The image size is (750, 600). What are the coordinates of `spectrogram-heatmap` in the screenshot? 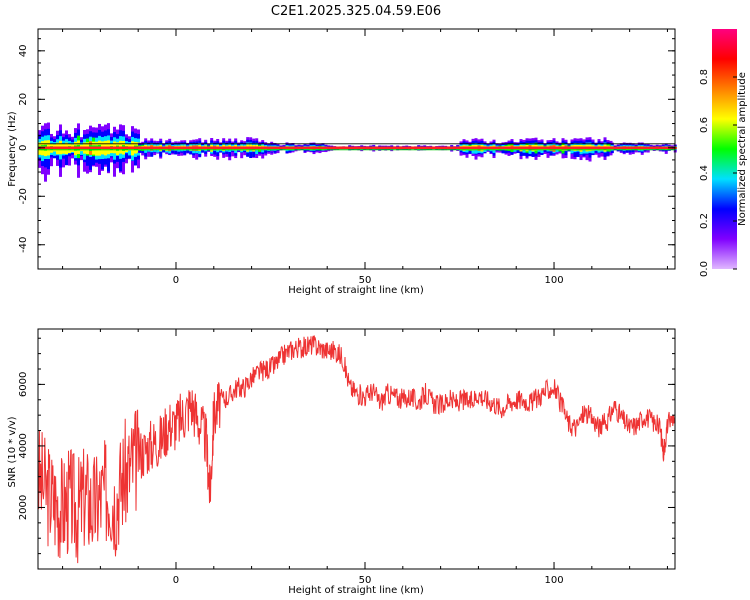 It's located at (357, 152).